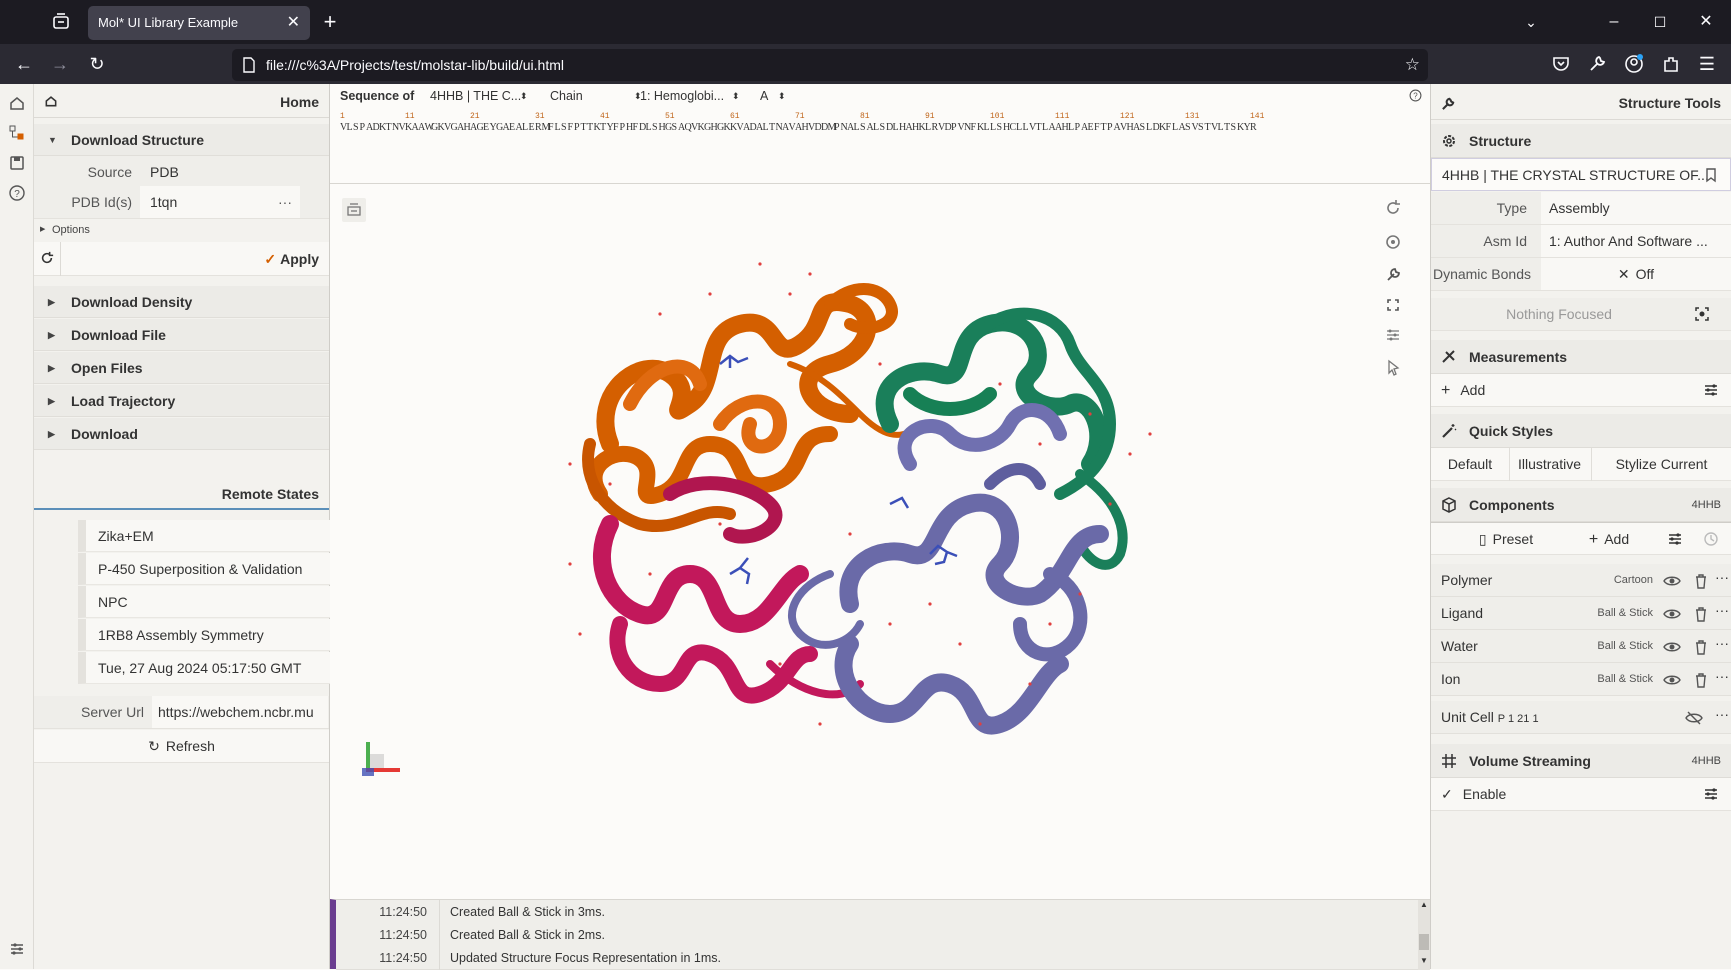 The height and width of the screenshot is (970, 1731). I want to click on components-header: Components 4HHB, so click(1581, 505).